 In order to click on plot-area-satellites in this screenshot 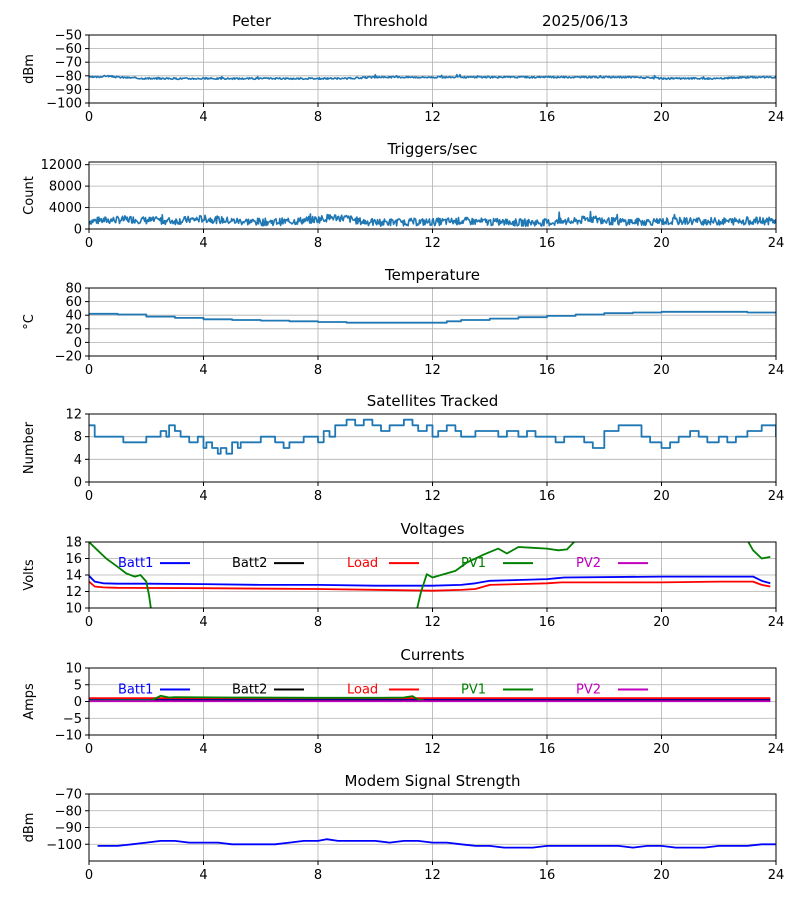, I will do `click(432, 436)`.